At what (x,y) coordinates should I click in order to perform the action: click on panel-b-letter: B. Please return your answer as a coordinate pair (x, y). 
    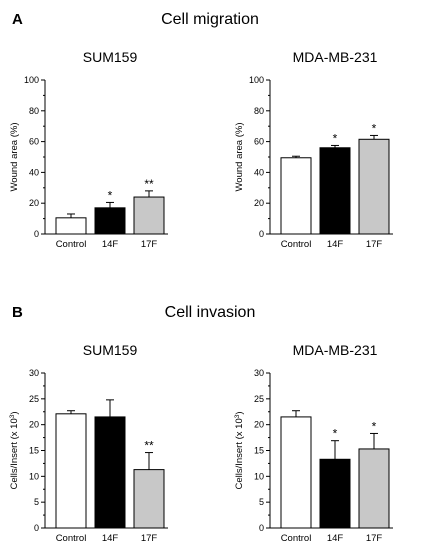
    Looking at the image, I should click on (17, 312).